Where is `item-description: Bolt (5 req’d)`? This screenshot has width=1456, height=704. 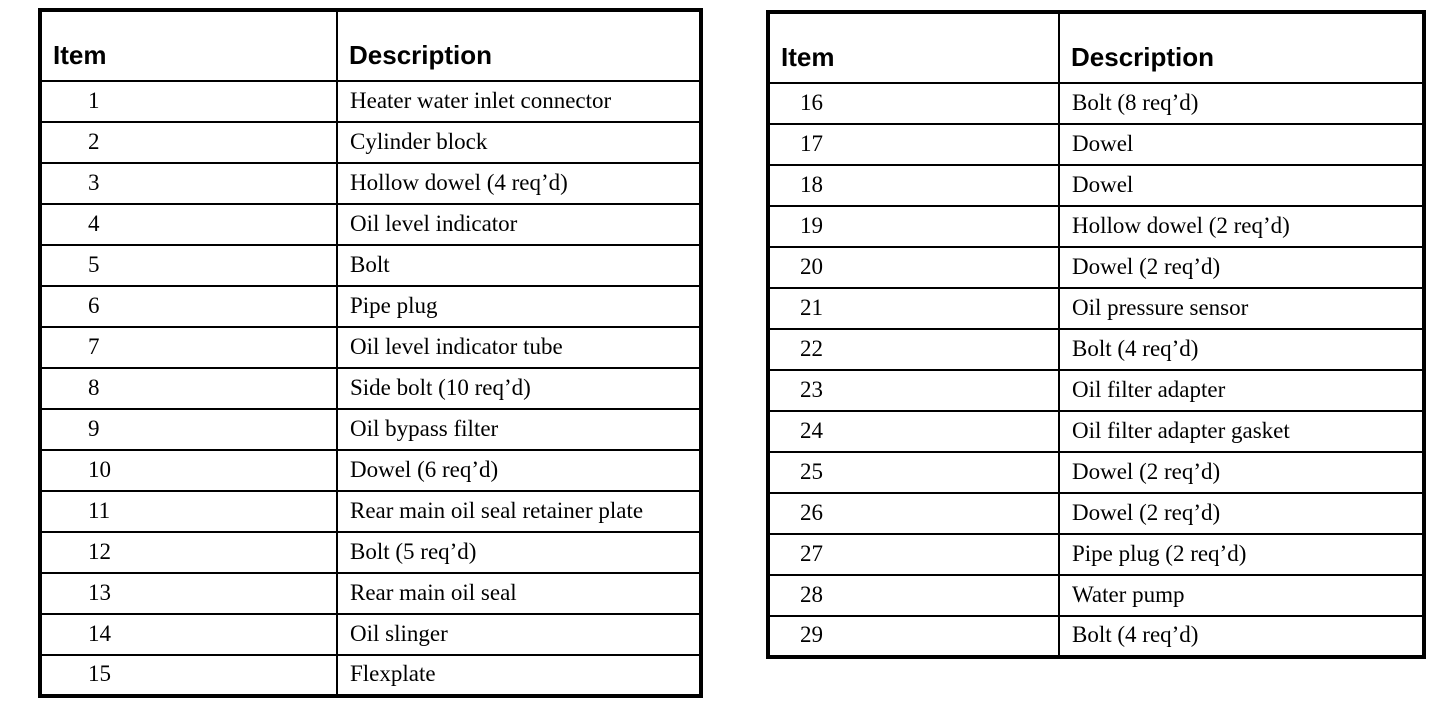 item-description: Bolt (5 req’d) is located at coordinates (519, 552).